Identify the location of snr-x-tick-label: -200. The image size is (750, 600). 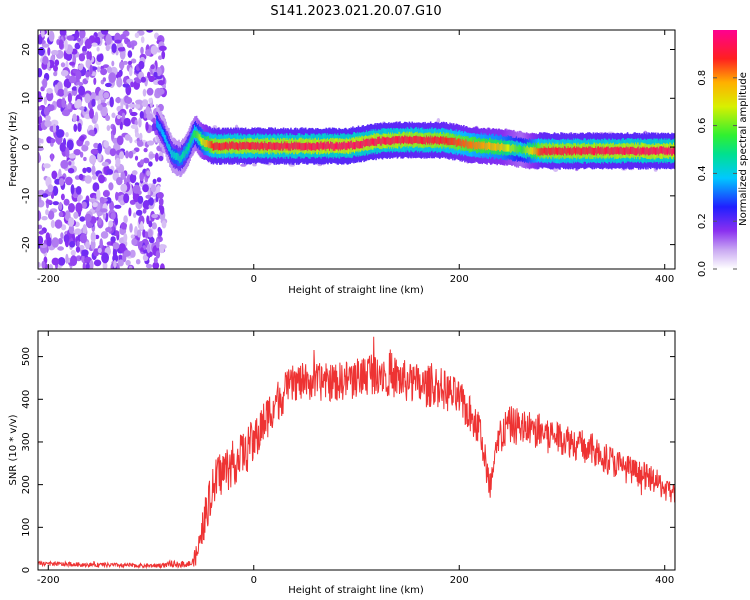
(48, 580).